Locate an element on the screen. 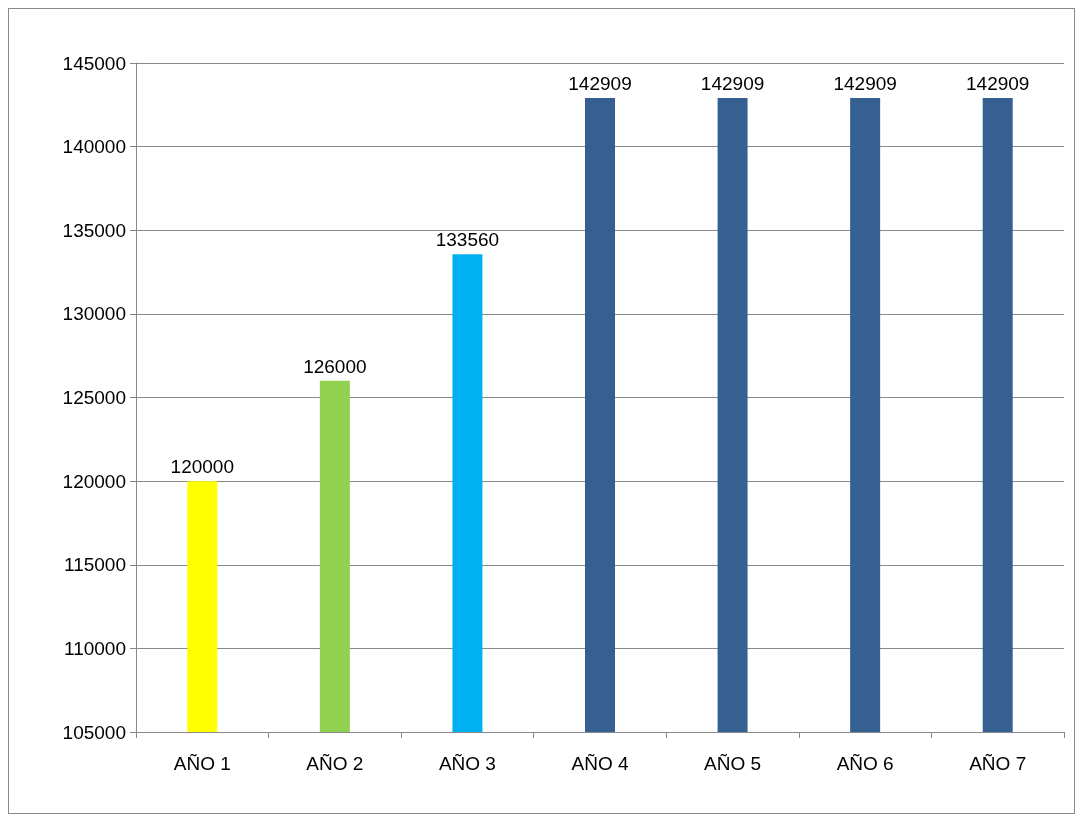 The width and height of the screenshot is (1077, 816). y-tick-label: 120000 is located at coordinates (94, 481).